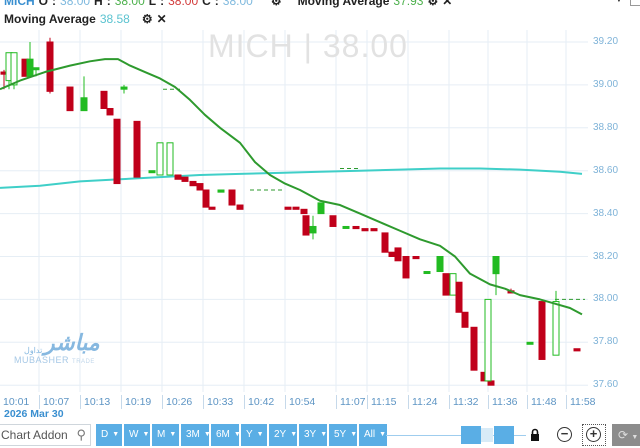  Describe the element at coordinates (75, 4) in the screenshot. I see `open-value: 38.00` at that location.